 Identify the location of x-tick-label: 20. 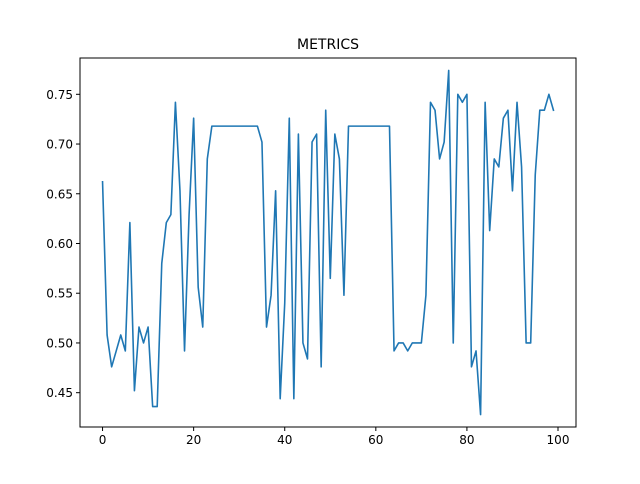
(193, 440).